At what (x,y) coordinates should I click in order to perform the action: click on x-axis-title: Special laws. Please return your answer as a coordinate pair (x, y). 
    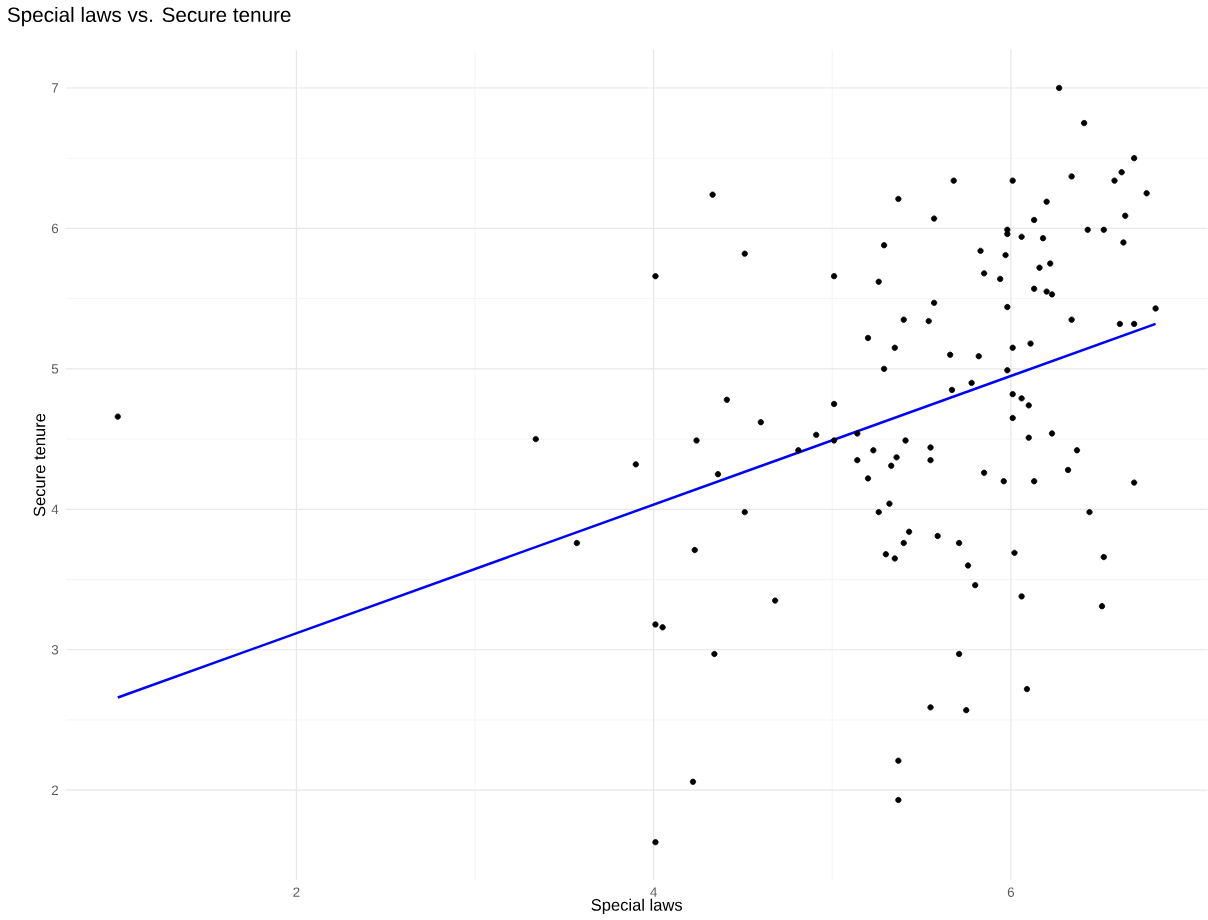
    Looking at the image, I should click on (637, 906).